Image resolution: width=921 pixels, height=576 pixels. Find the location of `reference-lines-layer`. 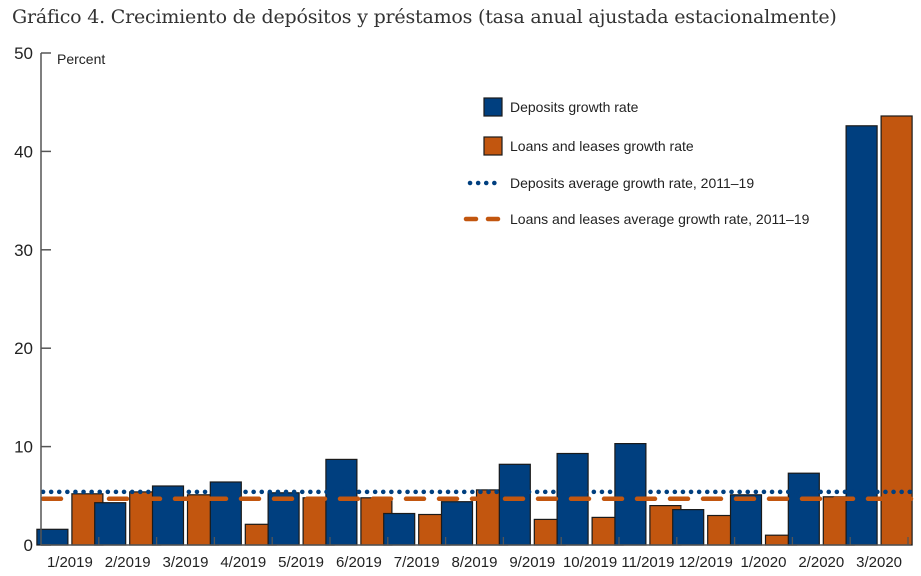

reference-lines-layer is located at coordinates (477, 495).